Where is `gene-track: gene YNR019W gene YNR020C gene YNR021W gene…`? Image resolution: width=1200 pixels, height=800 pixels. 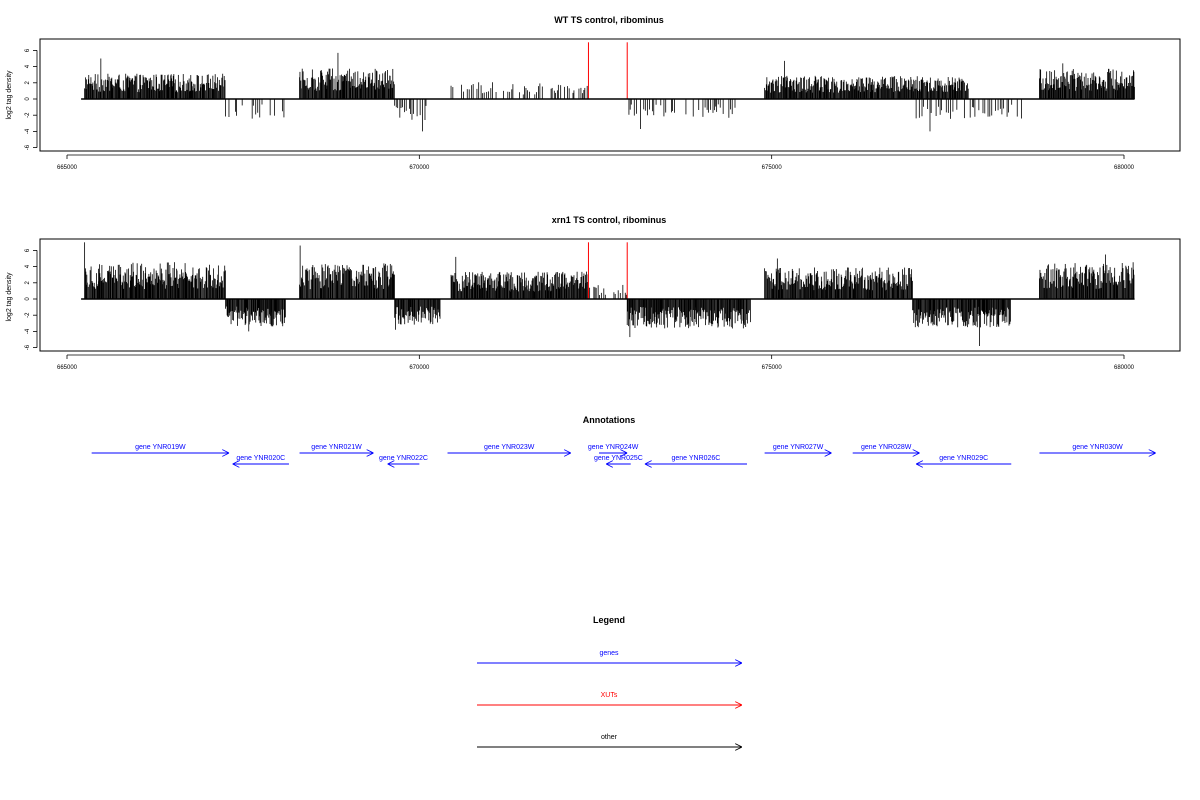
gene-track: gene YNR019W gene YNR020C gene YNR021W gene… is located at coordinates (623, 454).